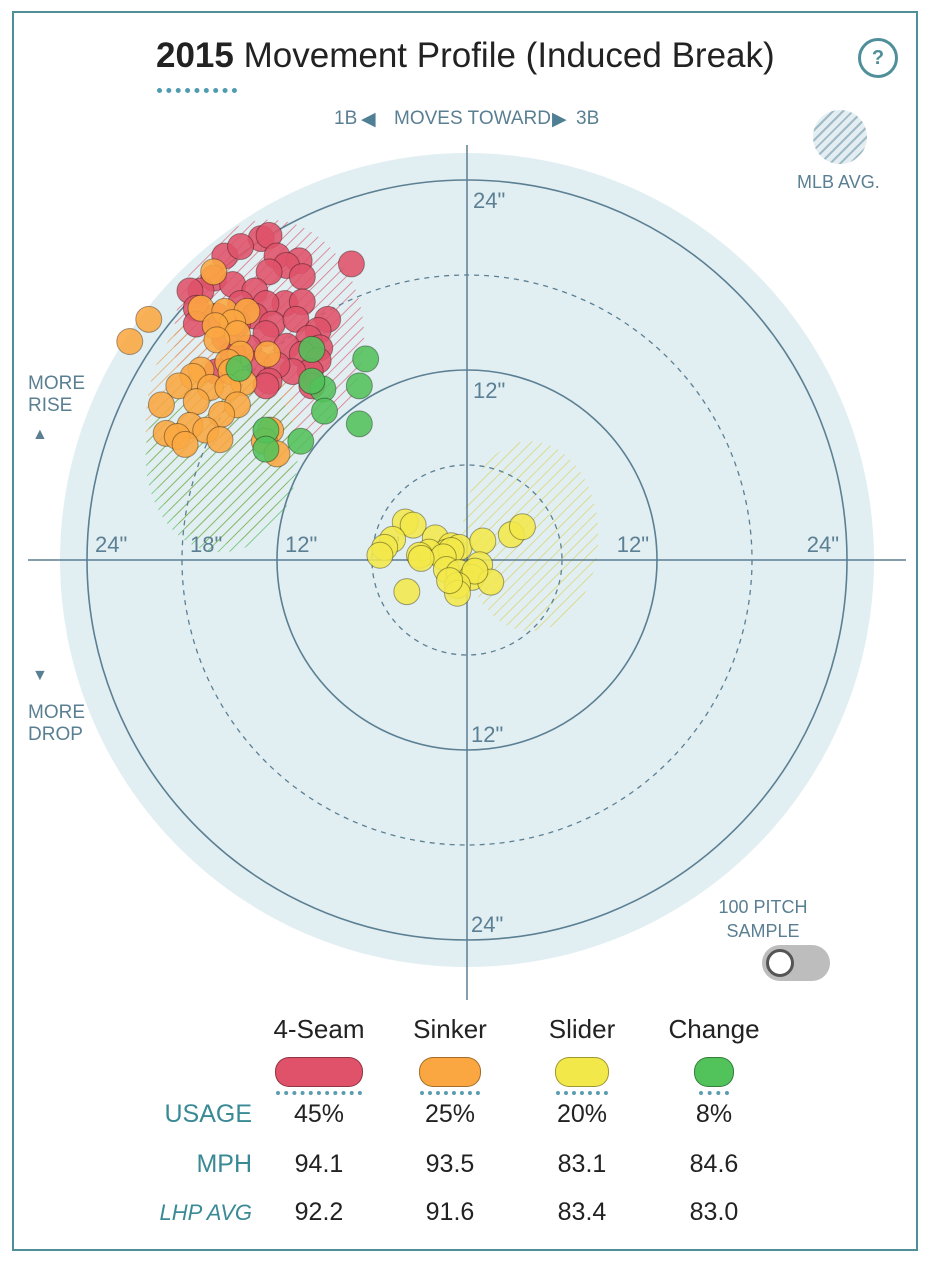 The image size is (936, 1272). What do you see at coordinates (319, 1029) in the screenshot?
I see `legend-label: 4-Seam` at bounding box center [319, 1029].